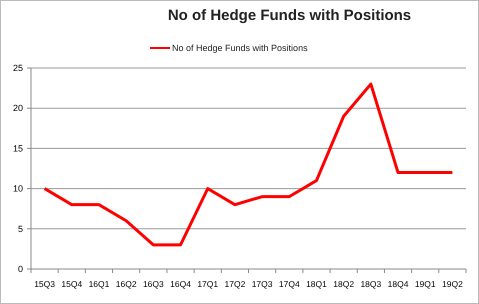 Image resolution: width=479 pixels, height=304 pixels. What do you see at coordinates (17, 68) in the screenshot?
I see `y-tick-label: 25` at bounding box center [17, 68].